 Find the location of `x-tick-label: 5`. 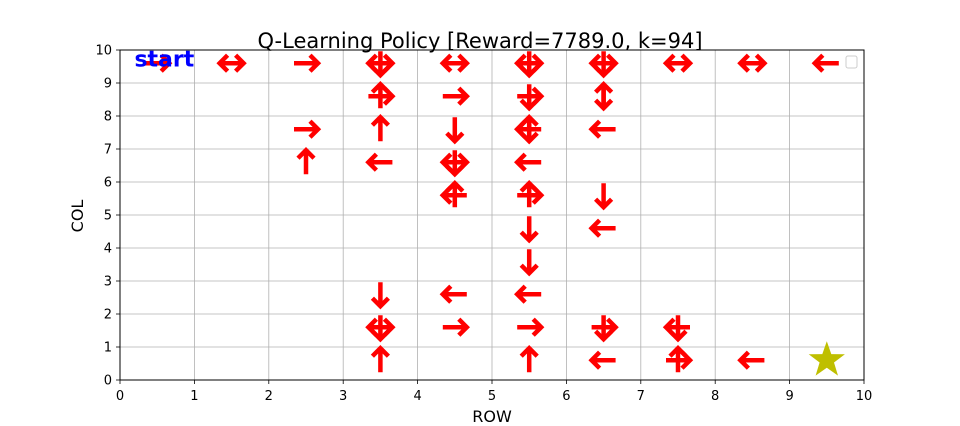

x-tick-label: 5 is located at coordinates (492, 396).